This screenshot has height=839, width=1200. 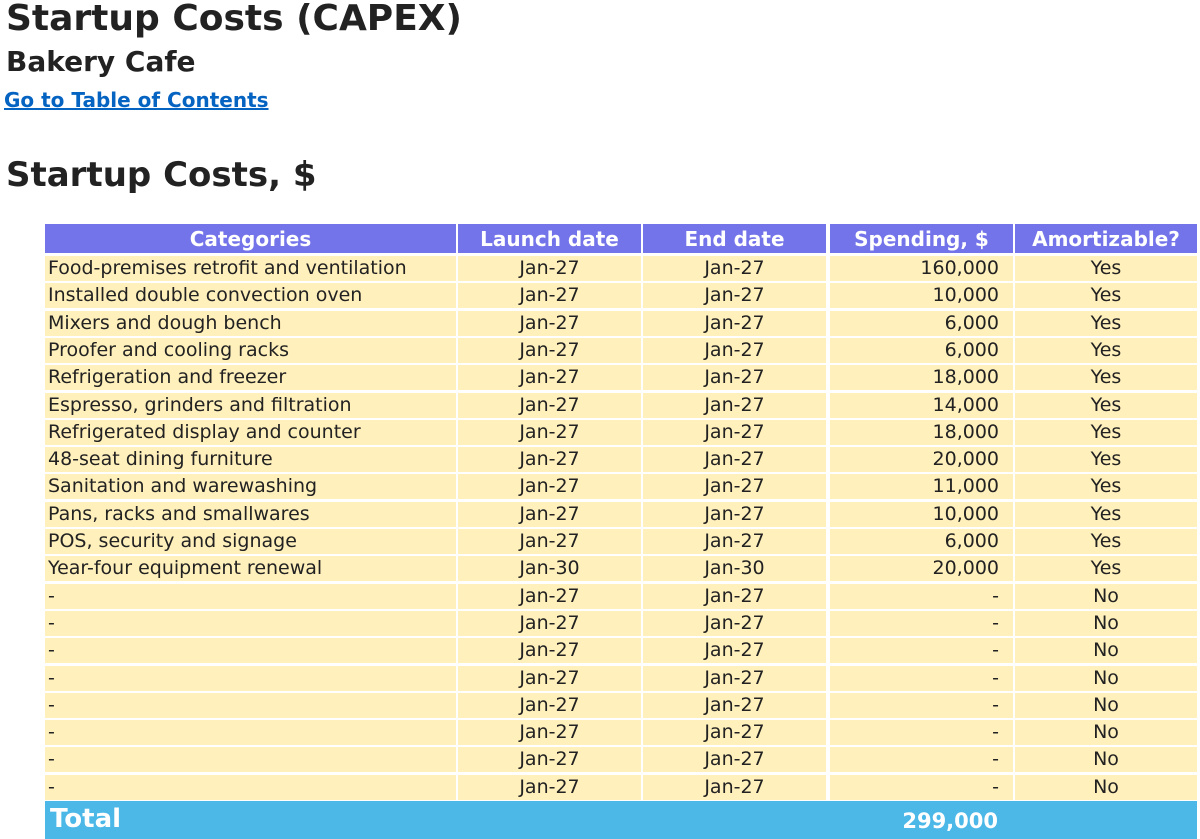 I want to click on cell-category: POS, security and signage, so click(x=250, y=541).